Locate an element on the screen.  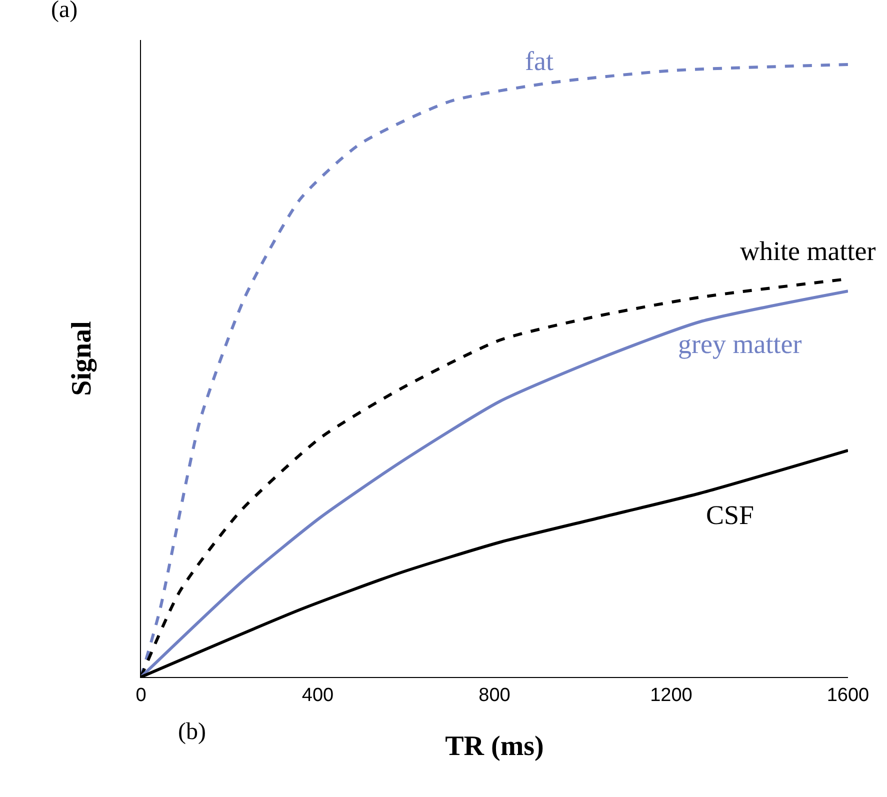
x-axis-title: TR (ms) is located at coordinates (494, 746).